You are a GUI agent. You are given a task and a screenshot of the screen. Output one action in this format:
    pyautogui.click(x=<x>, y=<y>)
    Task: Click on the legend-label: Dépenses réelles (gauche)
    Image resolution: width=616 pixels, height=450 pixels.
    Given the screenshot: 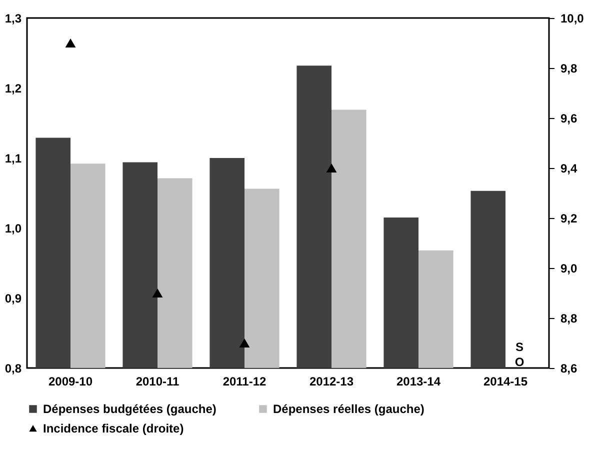 What is the action you would take?
    pyautogui.click(x=348, y=409)
    